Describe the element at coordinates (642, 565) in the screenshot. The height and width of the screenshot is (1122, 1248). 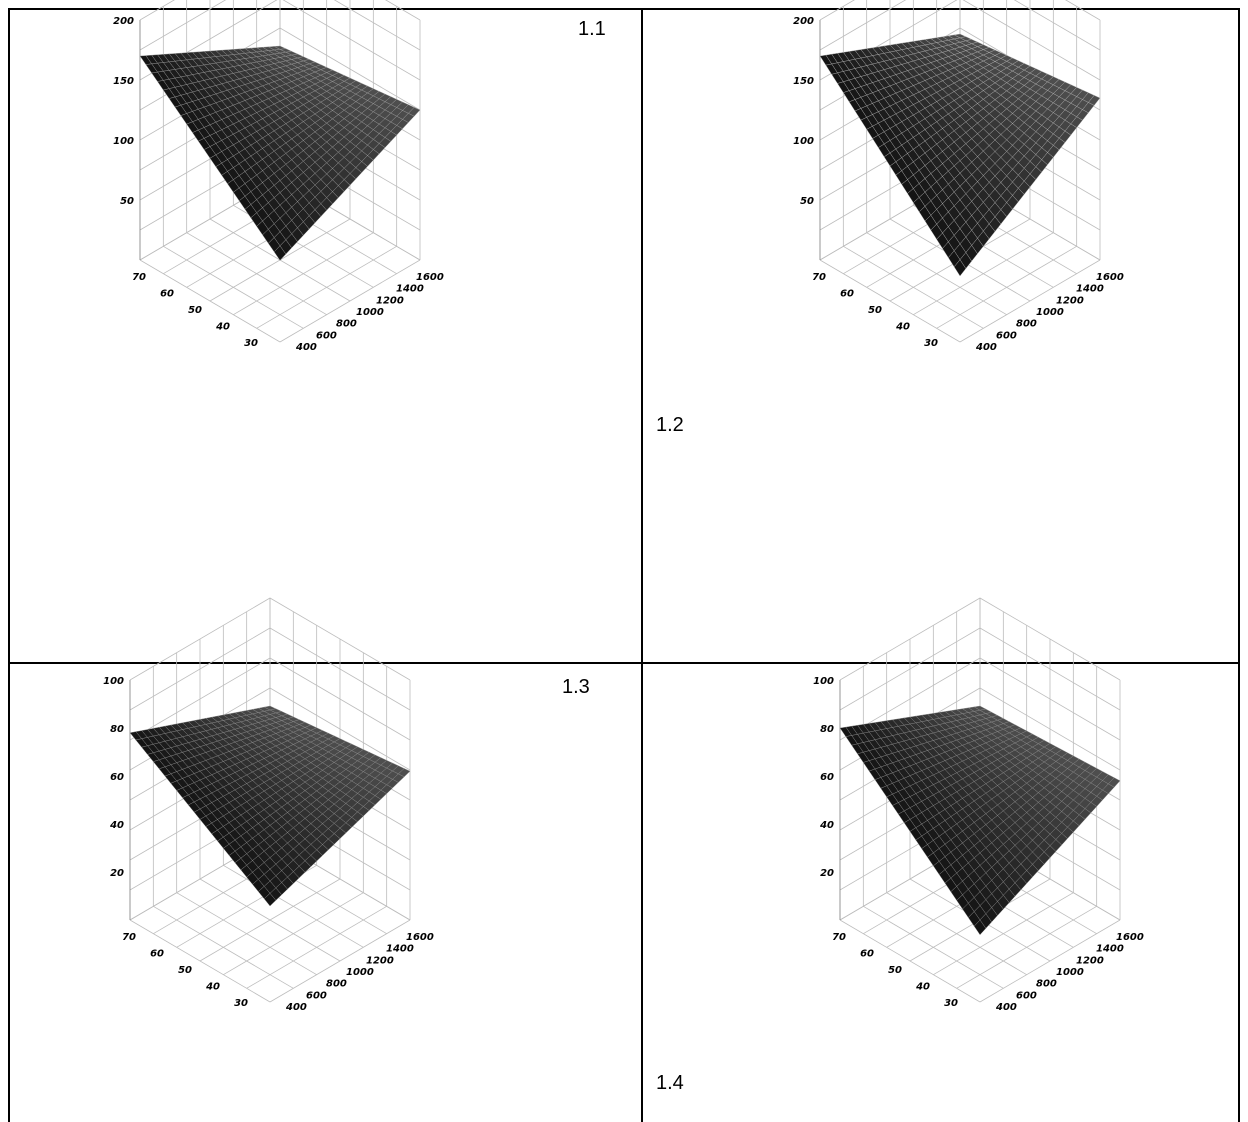
I see `table-border-center` at that location.